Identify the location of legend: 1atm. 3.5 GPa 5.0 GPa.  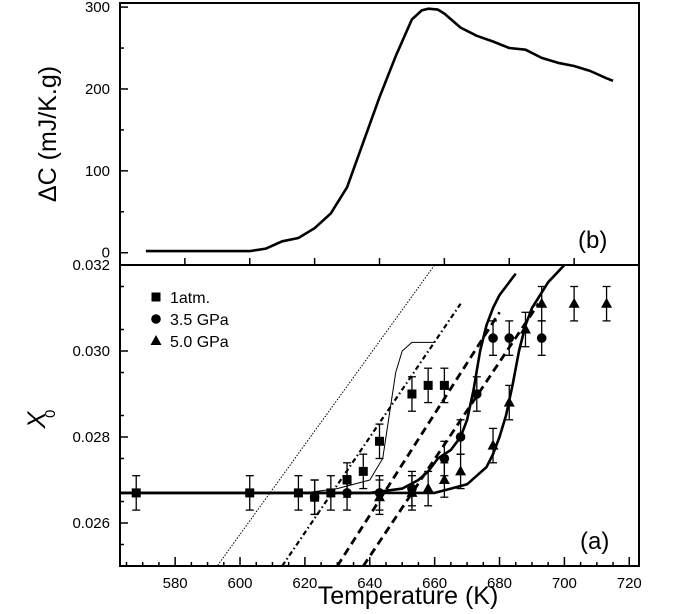
(189, 320).